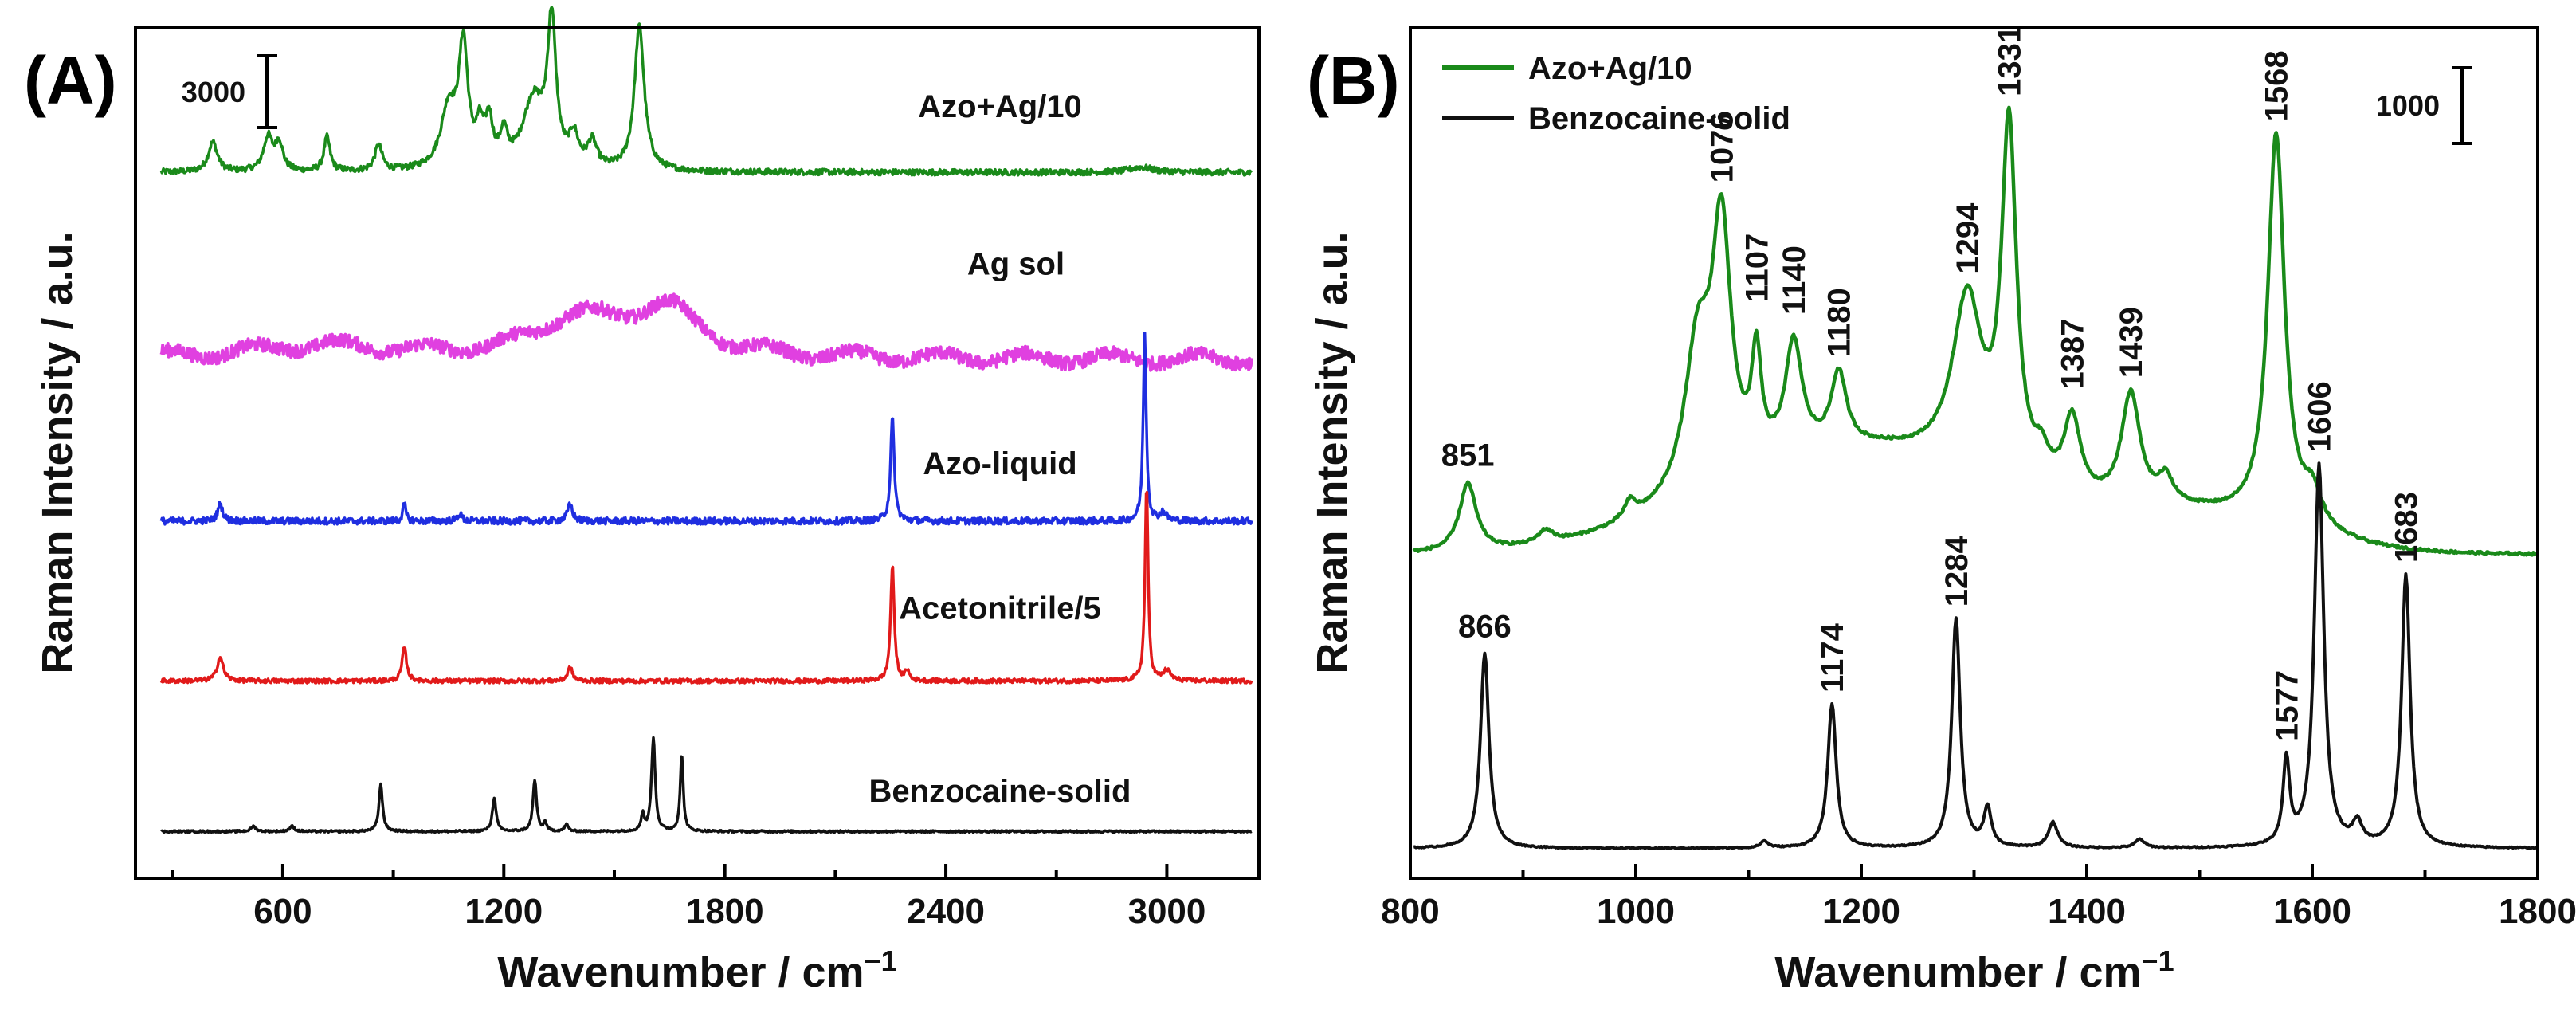 This screenshot has width=2576, height=1009. Describe the element at coordinates (1332, 452) in the screenshot. I see `panel-b-y-axis-title: Raman Intensity / a.u.` at that location.